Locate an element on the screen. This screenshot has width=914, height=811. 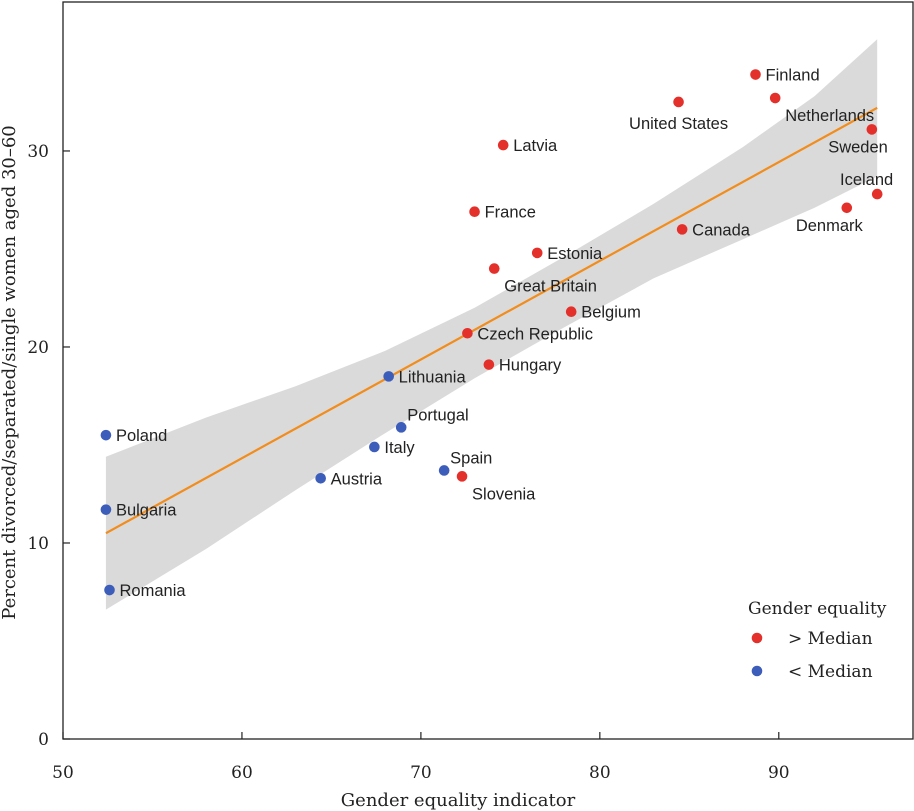
legend-label: < Median is located at coordinates (830, 672).